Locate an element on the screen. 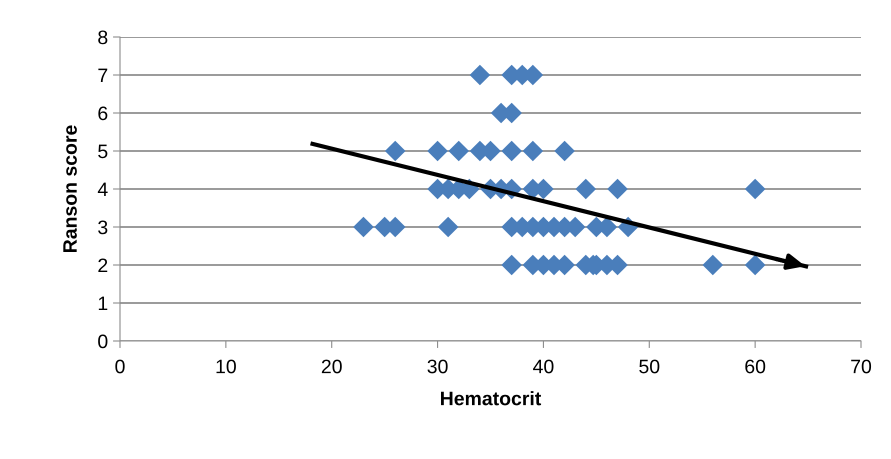 The image size is (891, 459). x-tick-label: 20 is located at coordinates (332, 367).